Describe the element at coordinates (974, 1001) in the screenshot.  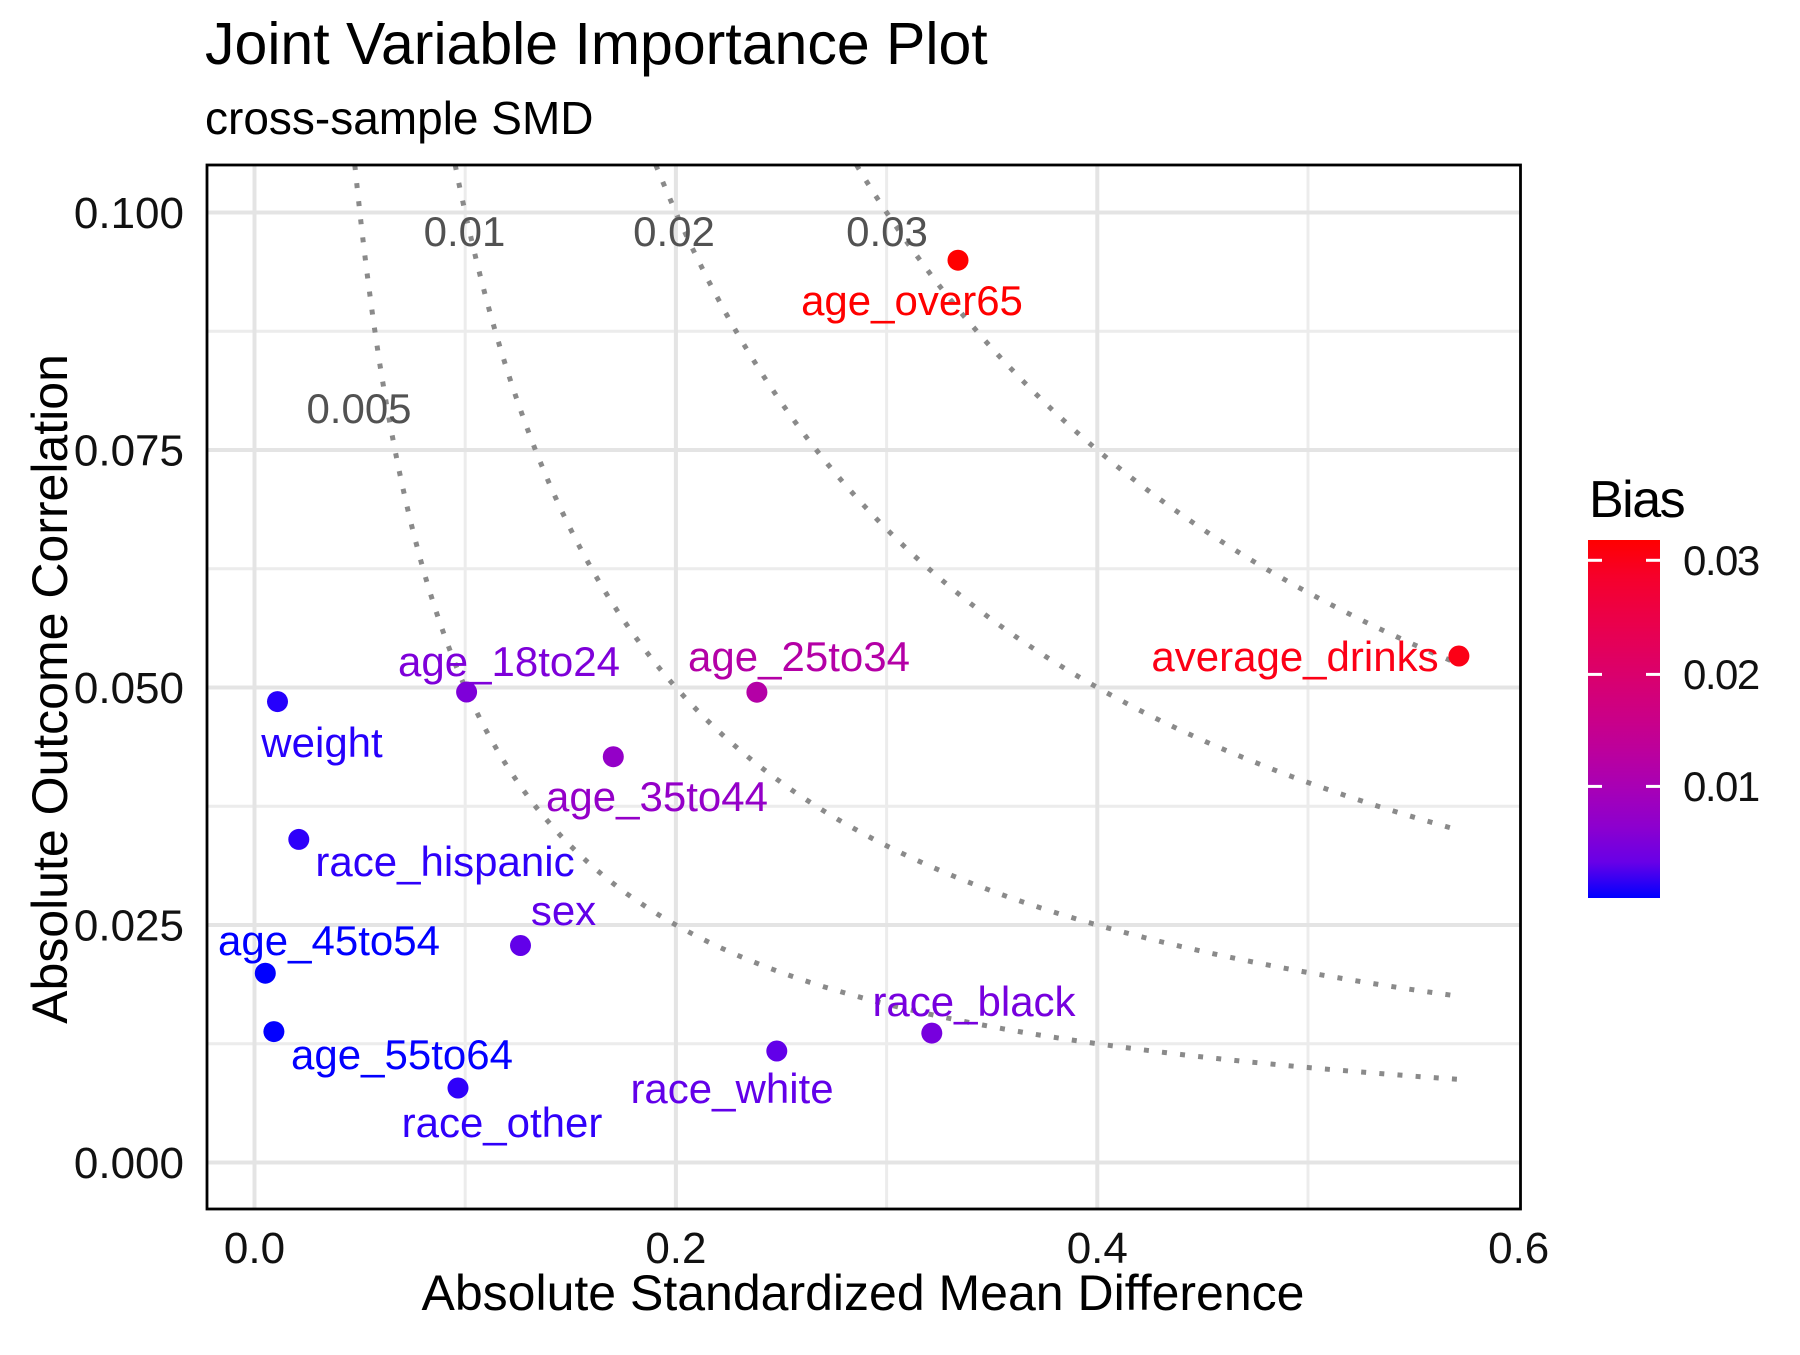
I see `svg-text: race_black` at that location.